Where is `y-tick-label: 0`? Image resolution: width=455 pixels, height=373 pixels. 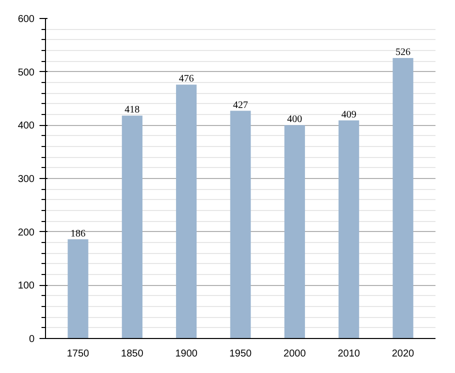 y-tick-label: 0 is located at coordinates (31, 339).